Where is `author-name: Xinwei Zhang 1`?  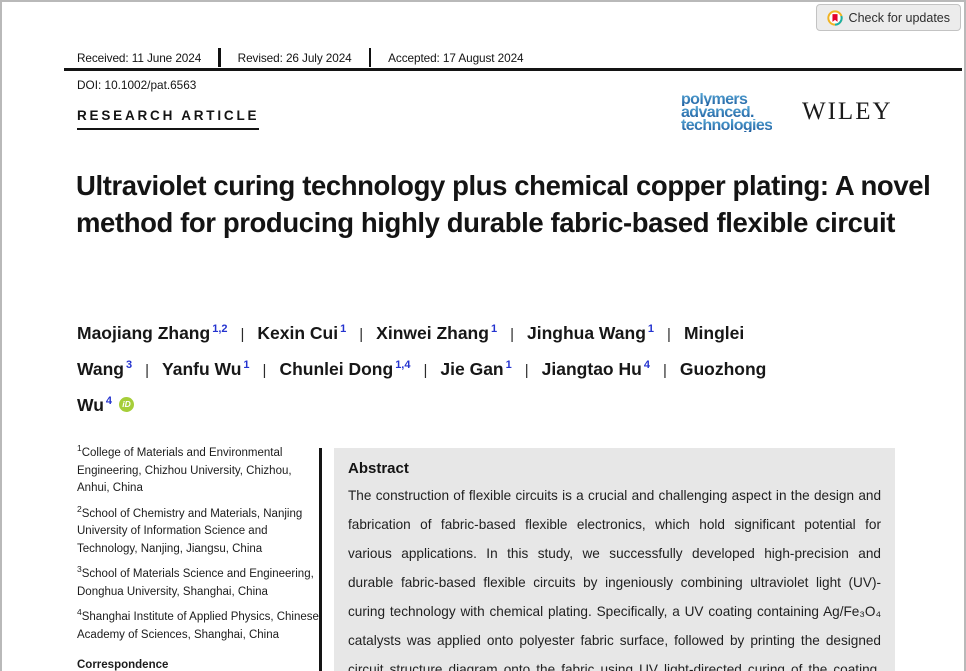
author-name: Xinwei Zhang 1 is located at coordinates (437, 333).